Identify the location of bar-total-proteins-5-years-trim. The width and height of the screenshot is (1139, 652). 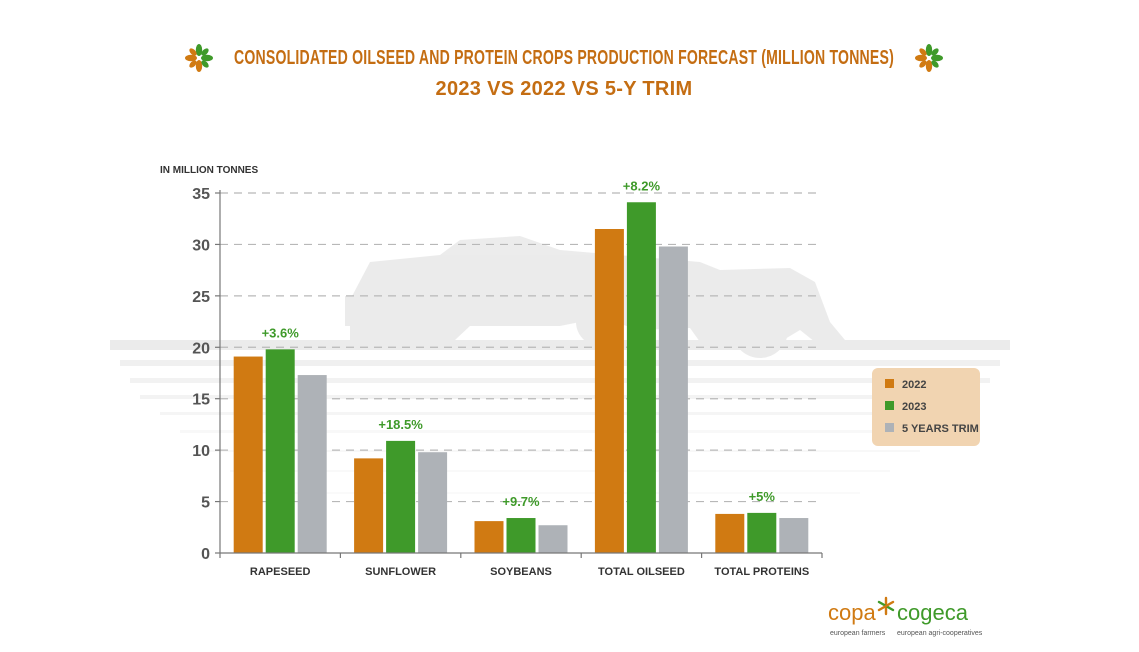
(794, 535).